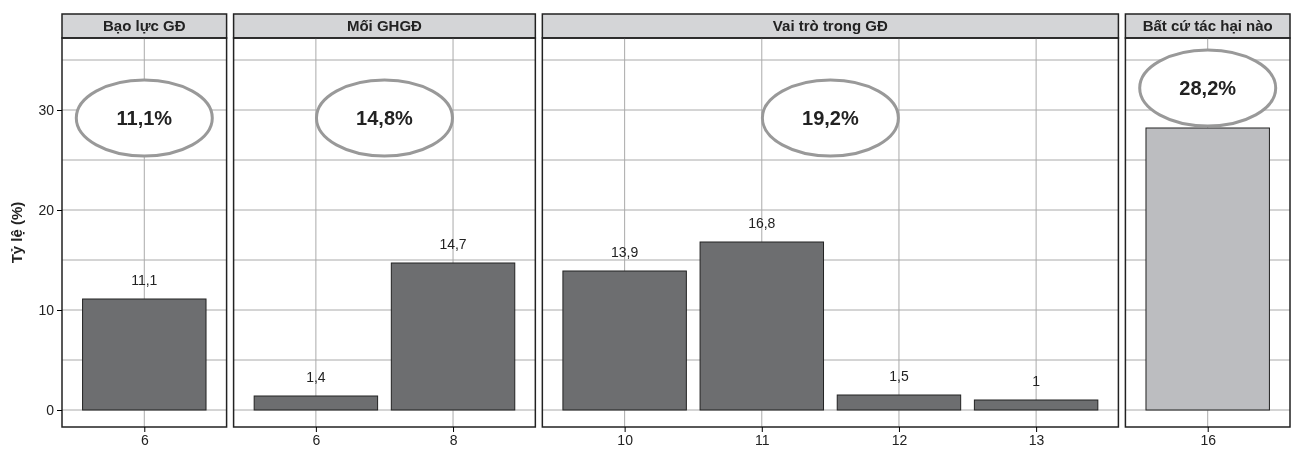 This screenshot has width=1294, height=451. I want to click on annotation: 28,2%, so click(1208, 88).